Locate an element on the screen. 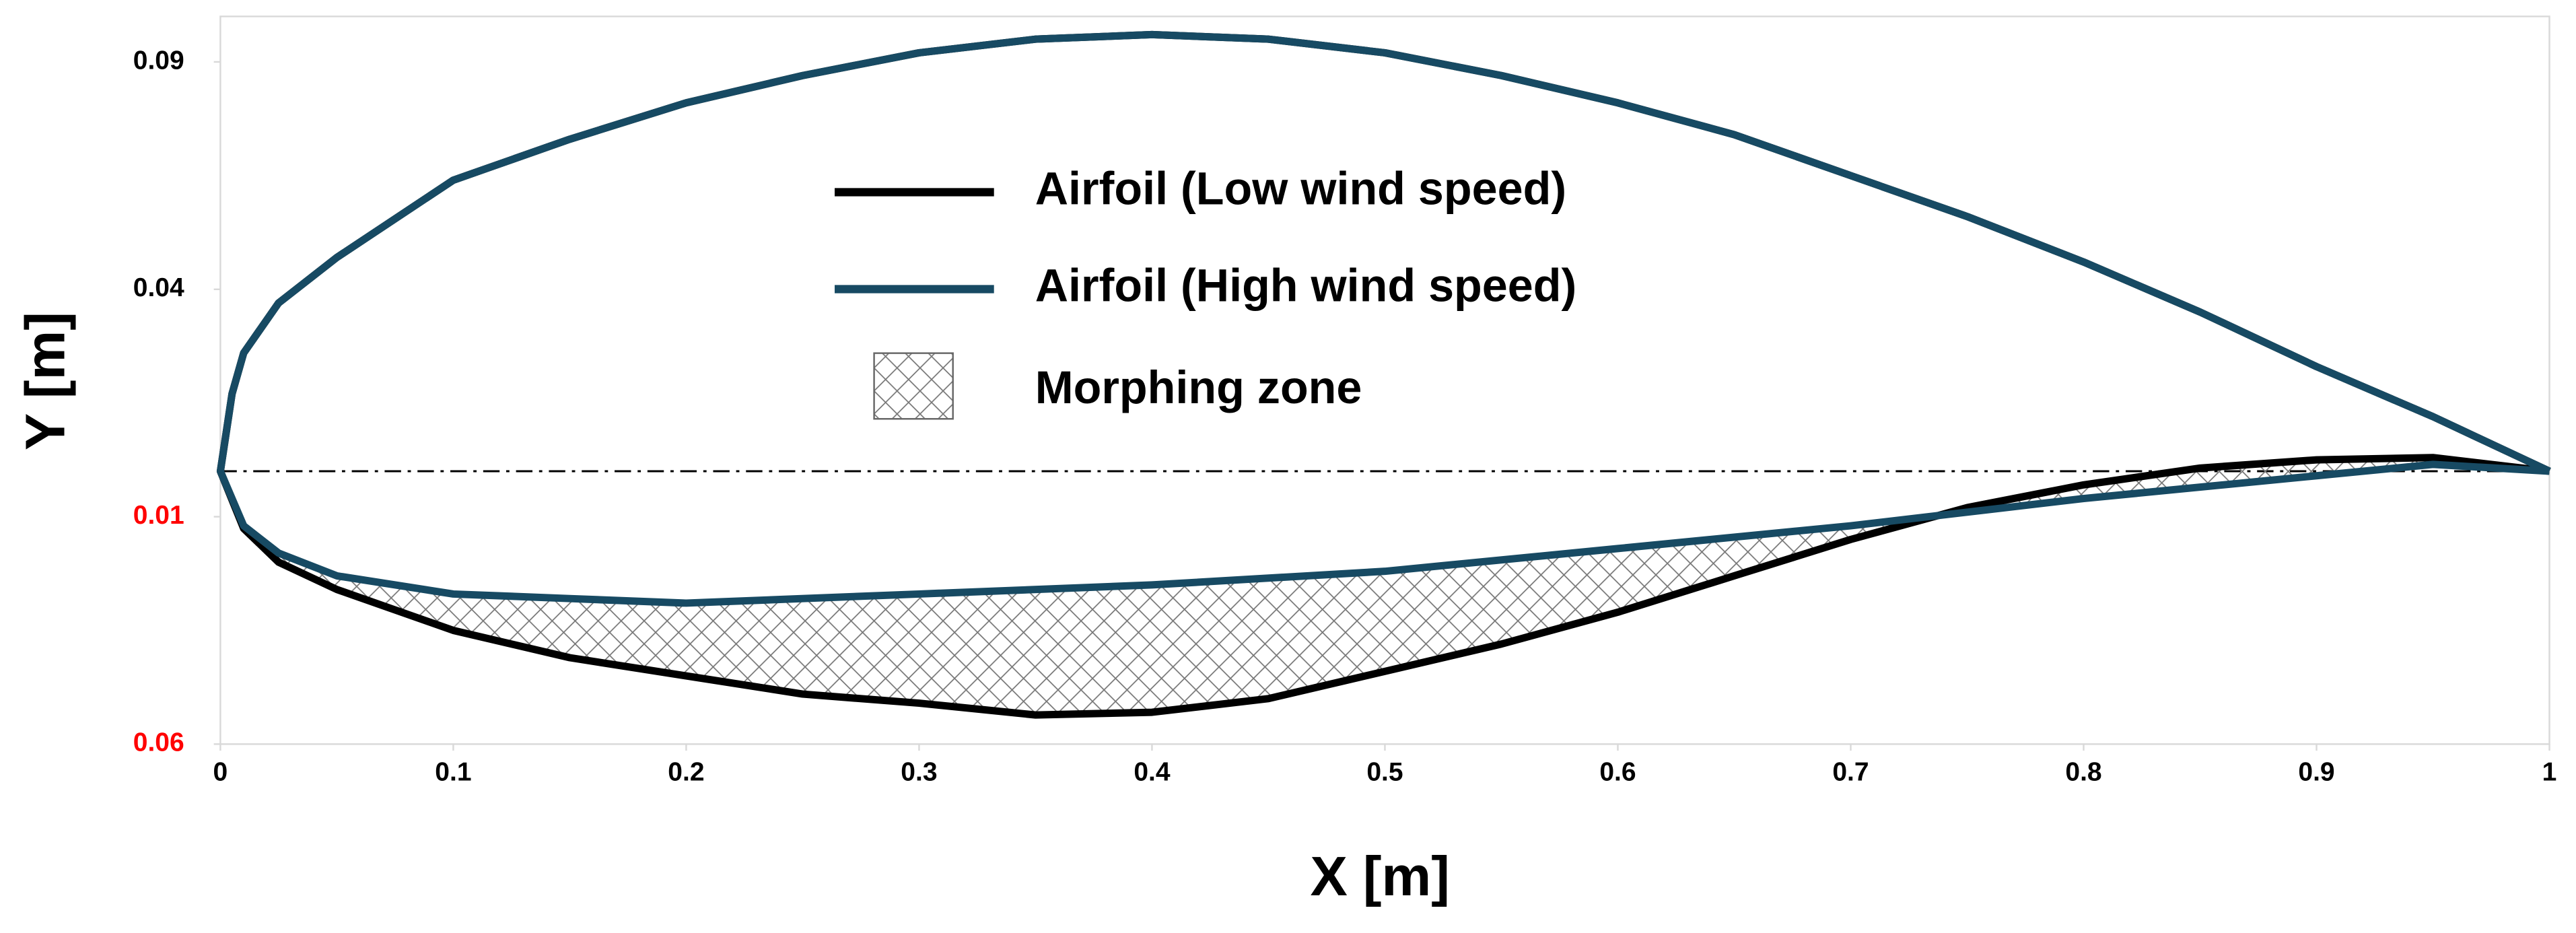 Image resolution: width=2576 pixels, height=933 pixels. x-axis-label: X [m] is located at coordinates (1379, 876).